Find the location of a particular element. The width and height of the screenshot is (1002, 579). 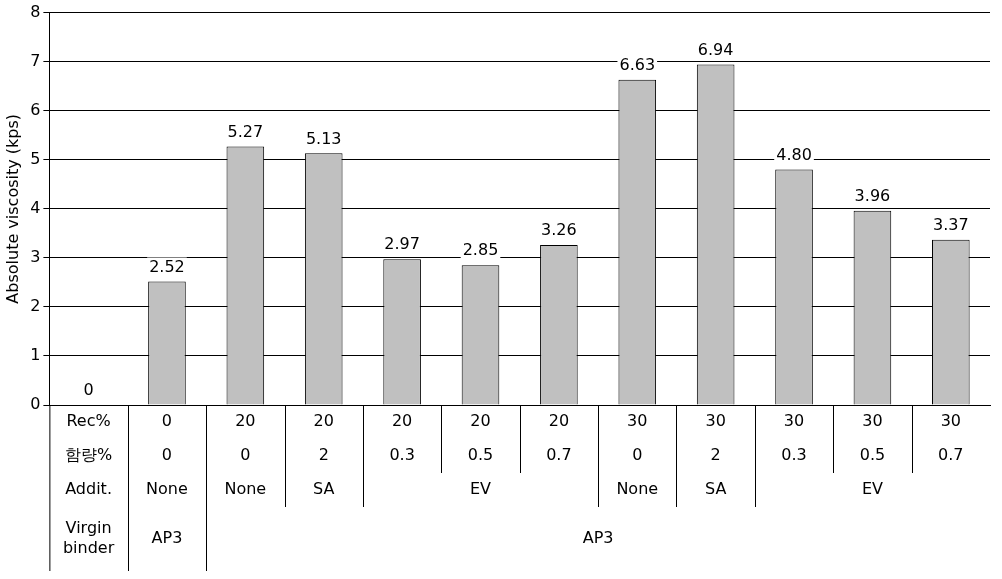

data-label: 6.63 is located at coordinates (637, 64).